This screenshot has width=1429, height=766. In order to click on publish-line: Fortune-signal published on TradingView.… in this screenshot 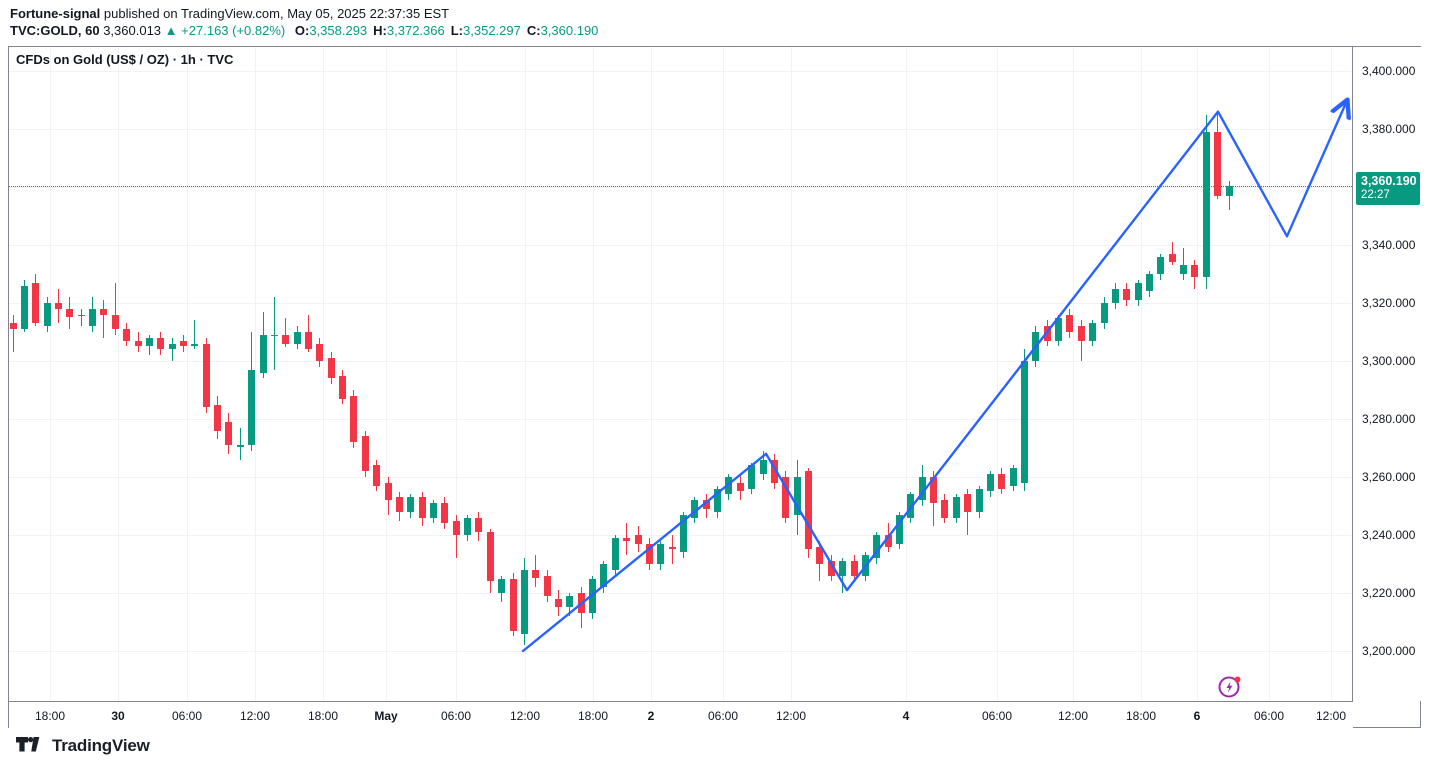, I will do `click(229, 13)`.